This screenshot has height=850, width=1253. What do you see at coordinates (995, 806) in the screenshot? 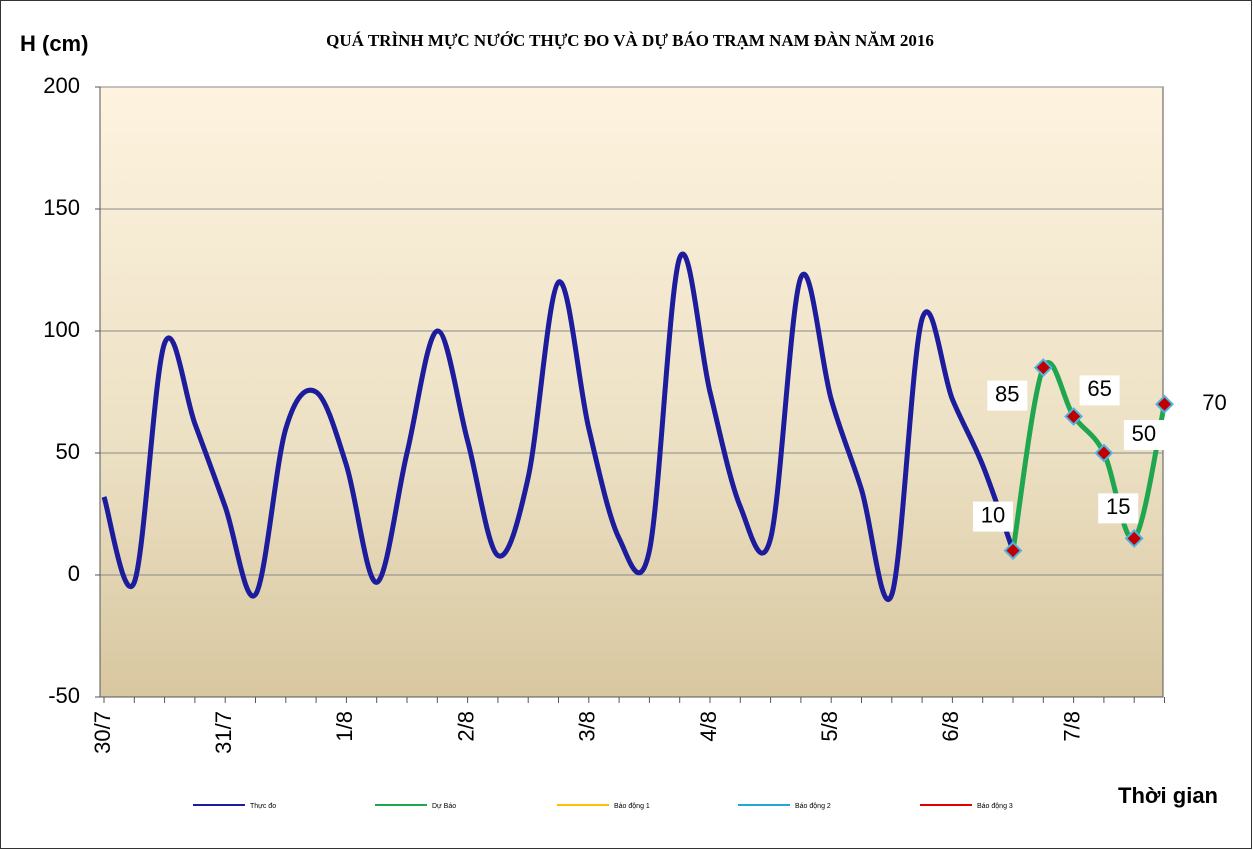
I see `legend-label: Báo động 3` at bounding box center [995, 806].